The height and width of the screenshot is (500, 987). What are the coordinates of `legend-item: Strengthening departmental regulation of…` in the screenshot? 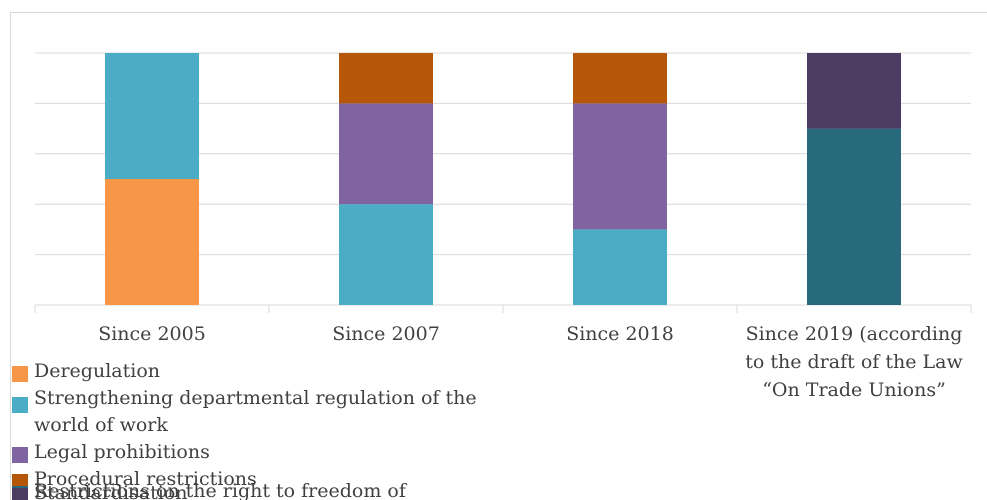 It's located at (262, 412).